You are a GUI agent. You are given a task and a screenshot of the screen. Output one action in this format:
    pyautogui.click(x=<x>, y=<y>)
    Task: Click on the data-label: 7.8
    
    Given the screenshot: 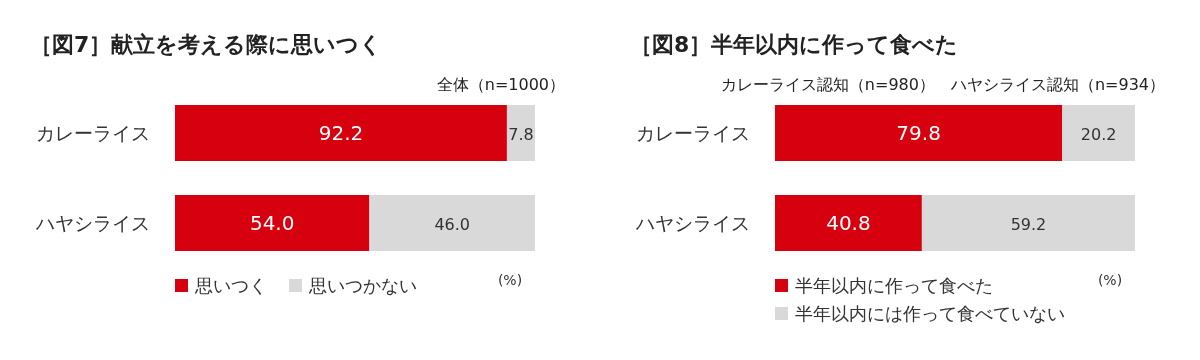 What is the action you would take?
    pyautogui.click(x=521, y=134)
    